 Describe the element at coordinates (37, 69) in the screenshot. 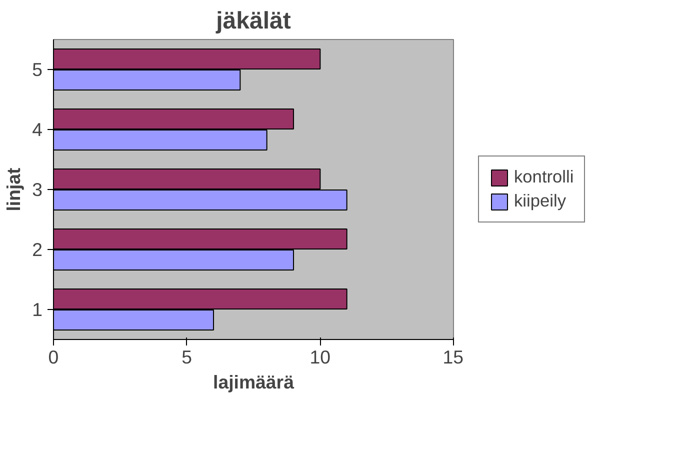

I see `y-tick-label: 5` at that location.